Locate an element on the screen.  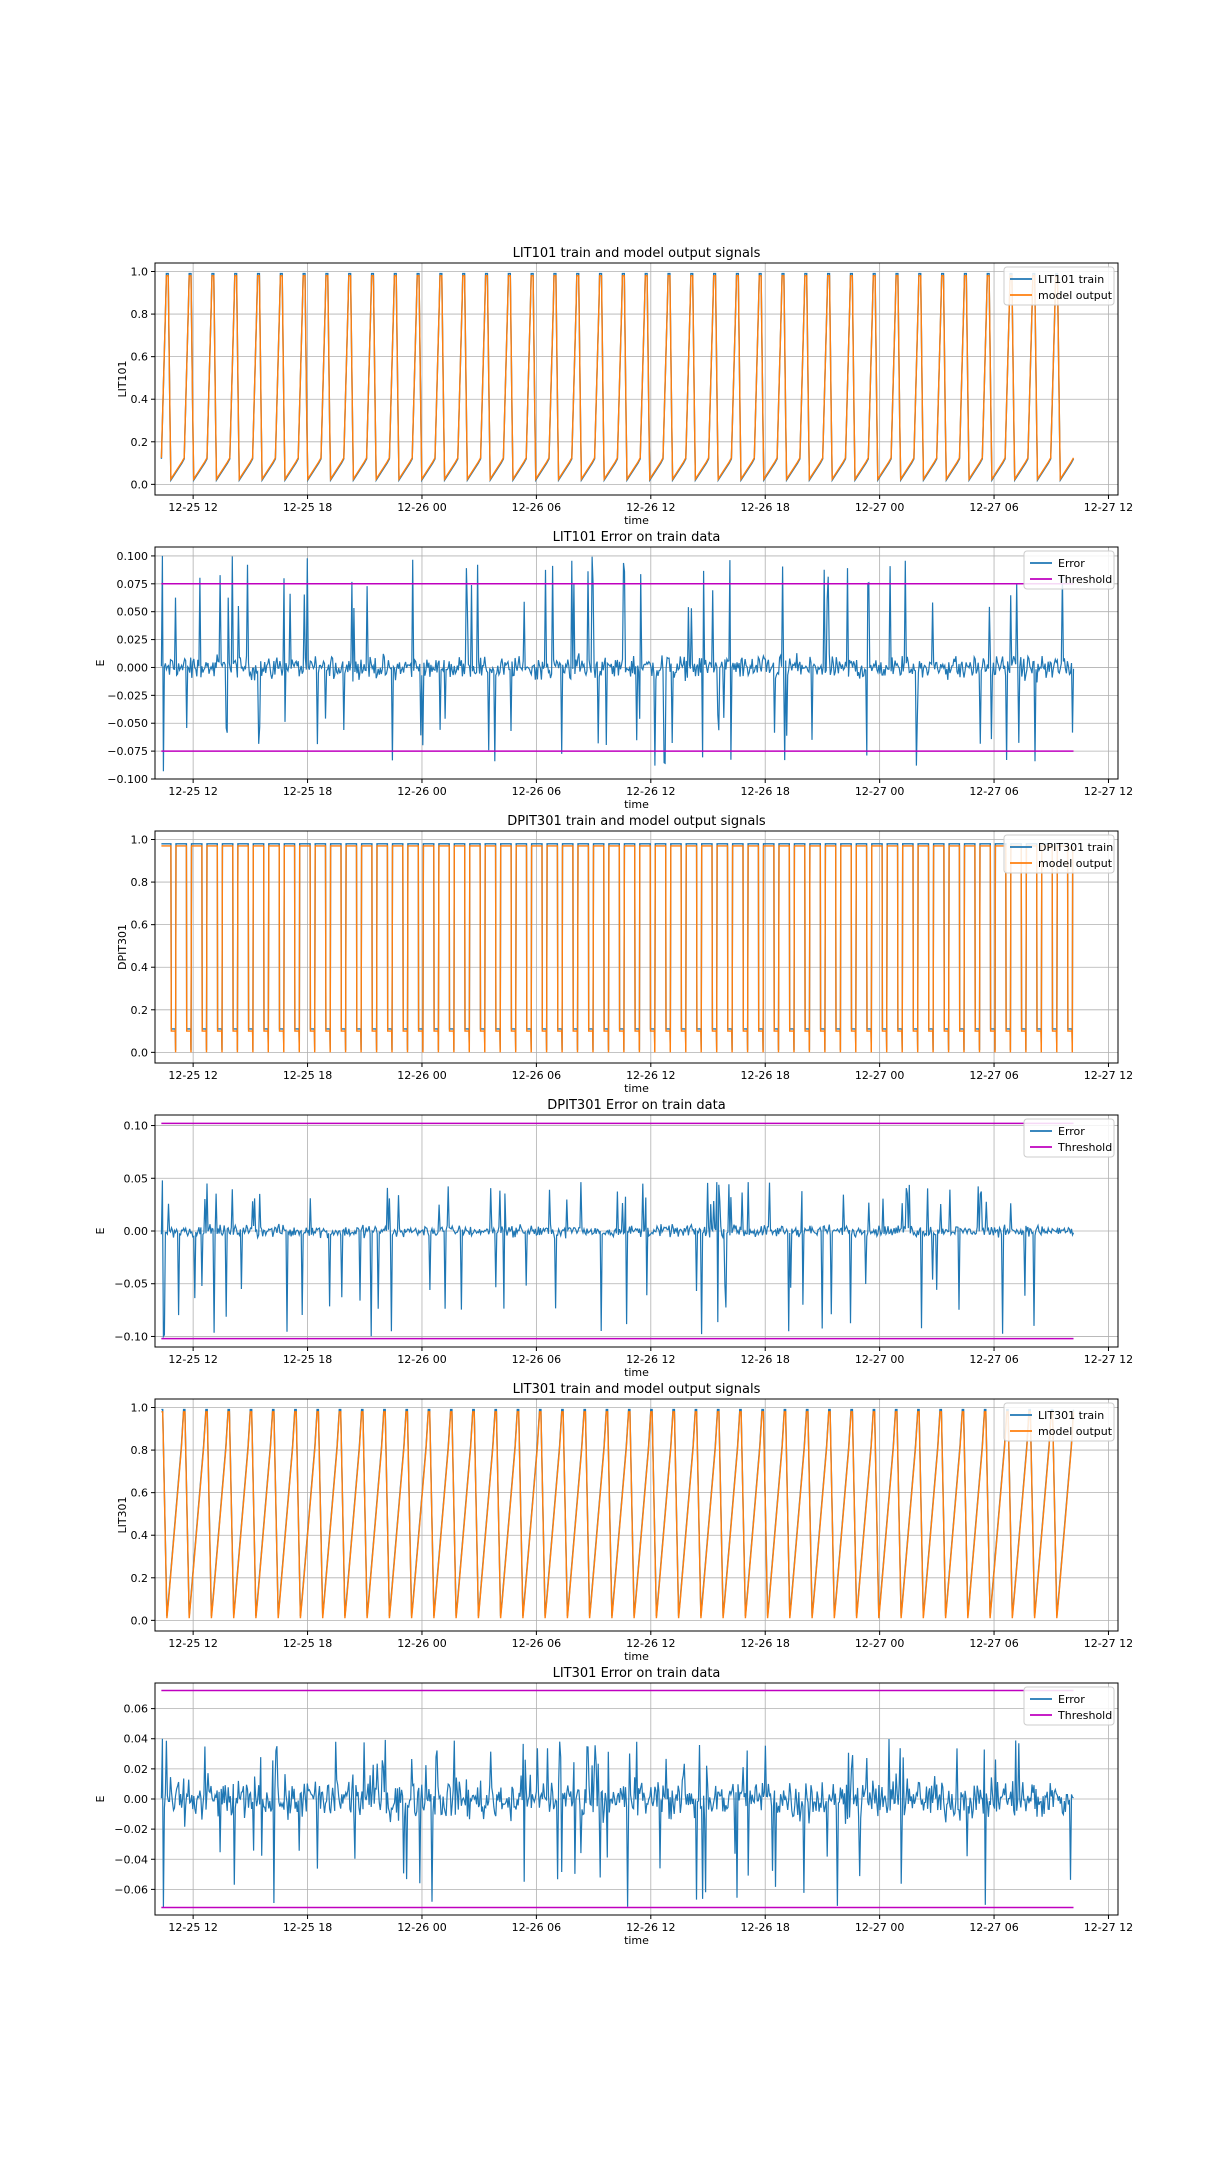
y-tick-label: −0.100 is located at coordinates (127, 779).